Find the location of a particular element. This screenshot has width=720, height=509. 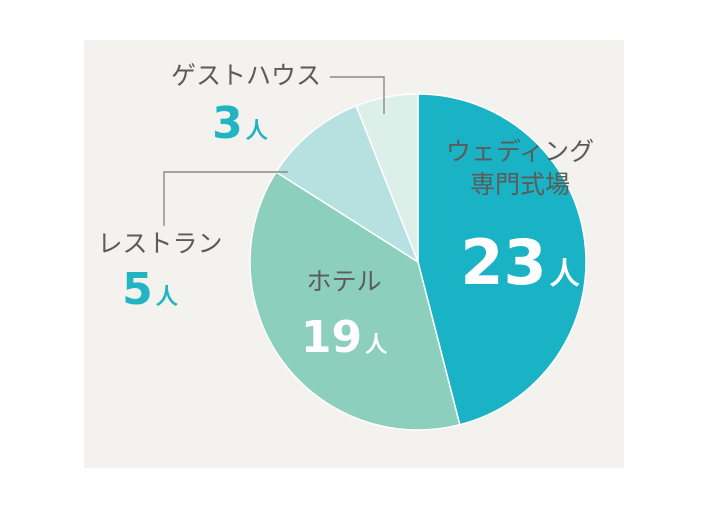

leader-restaurant is located at coordinates (225, 198).